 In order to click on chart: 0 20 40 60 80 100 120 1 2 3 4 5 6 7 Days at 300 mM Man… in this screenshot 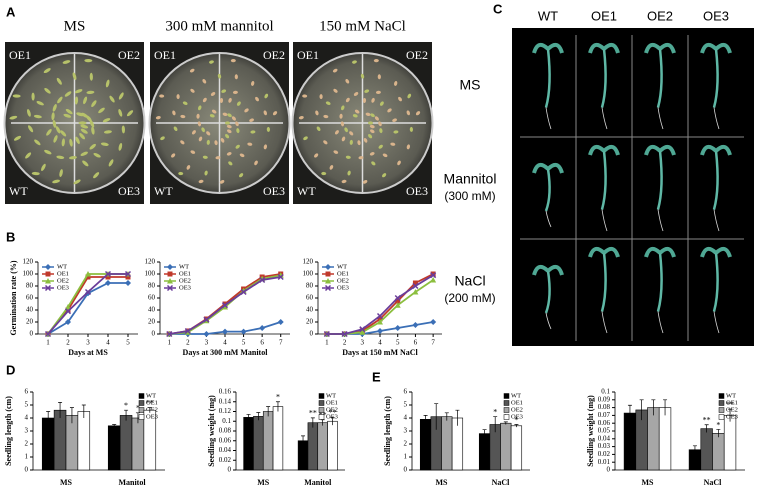, I will do `click(217, 307)`.